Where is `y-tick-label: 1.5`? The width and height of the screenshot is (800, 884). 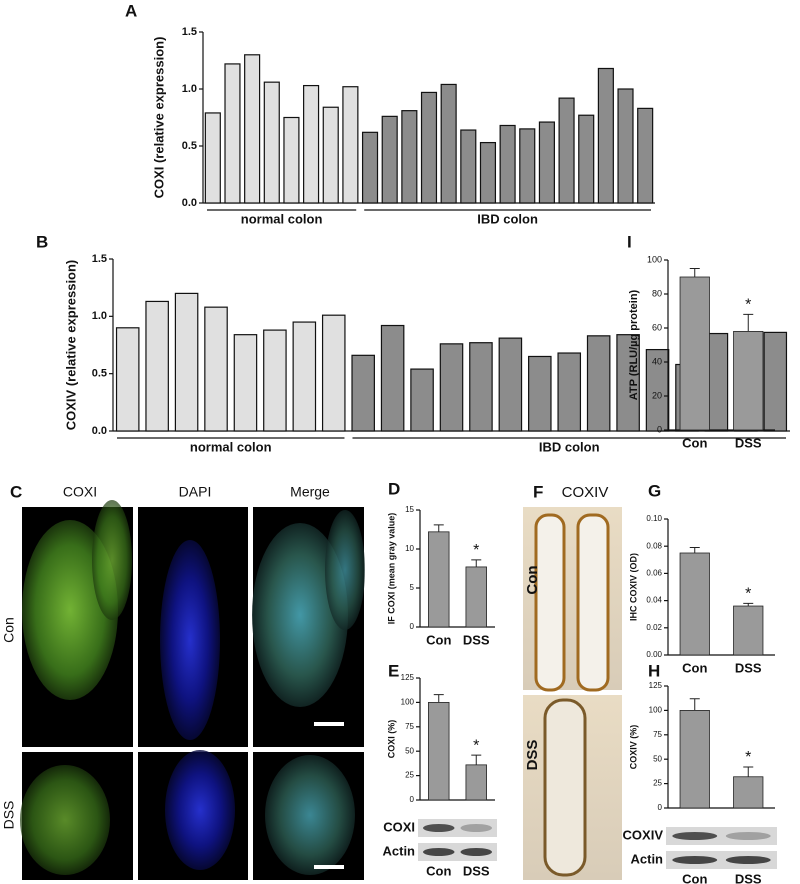
y-tick-label: 1.5 is located at coordinates (189, 32).